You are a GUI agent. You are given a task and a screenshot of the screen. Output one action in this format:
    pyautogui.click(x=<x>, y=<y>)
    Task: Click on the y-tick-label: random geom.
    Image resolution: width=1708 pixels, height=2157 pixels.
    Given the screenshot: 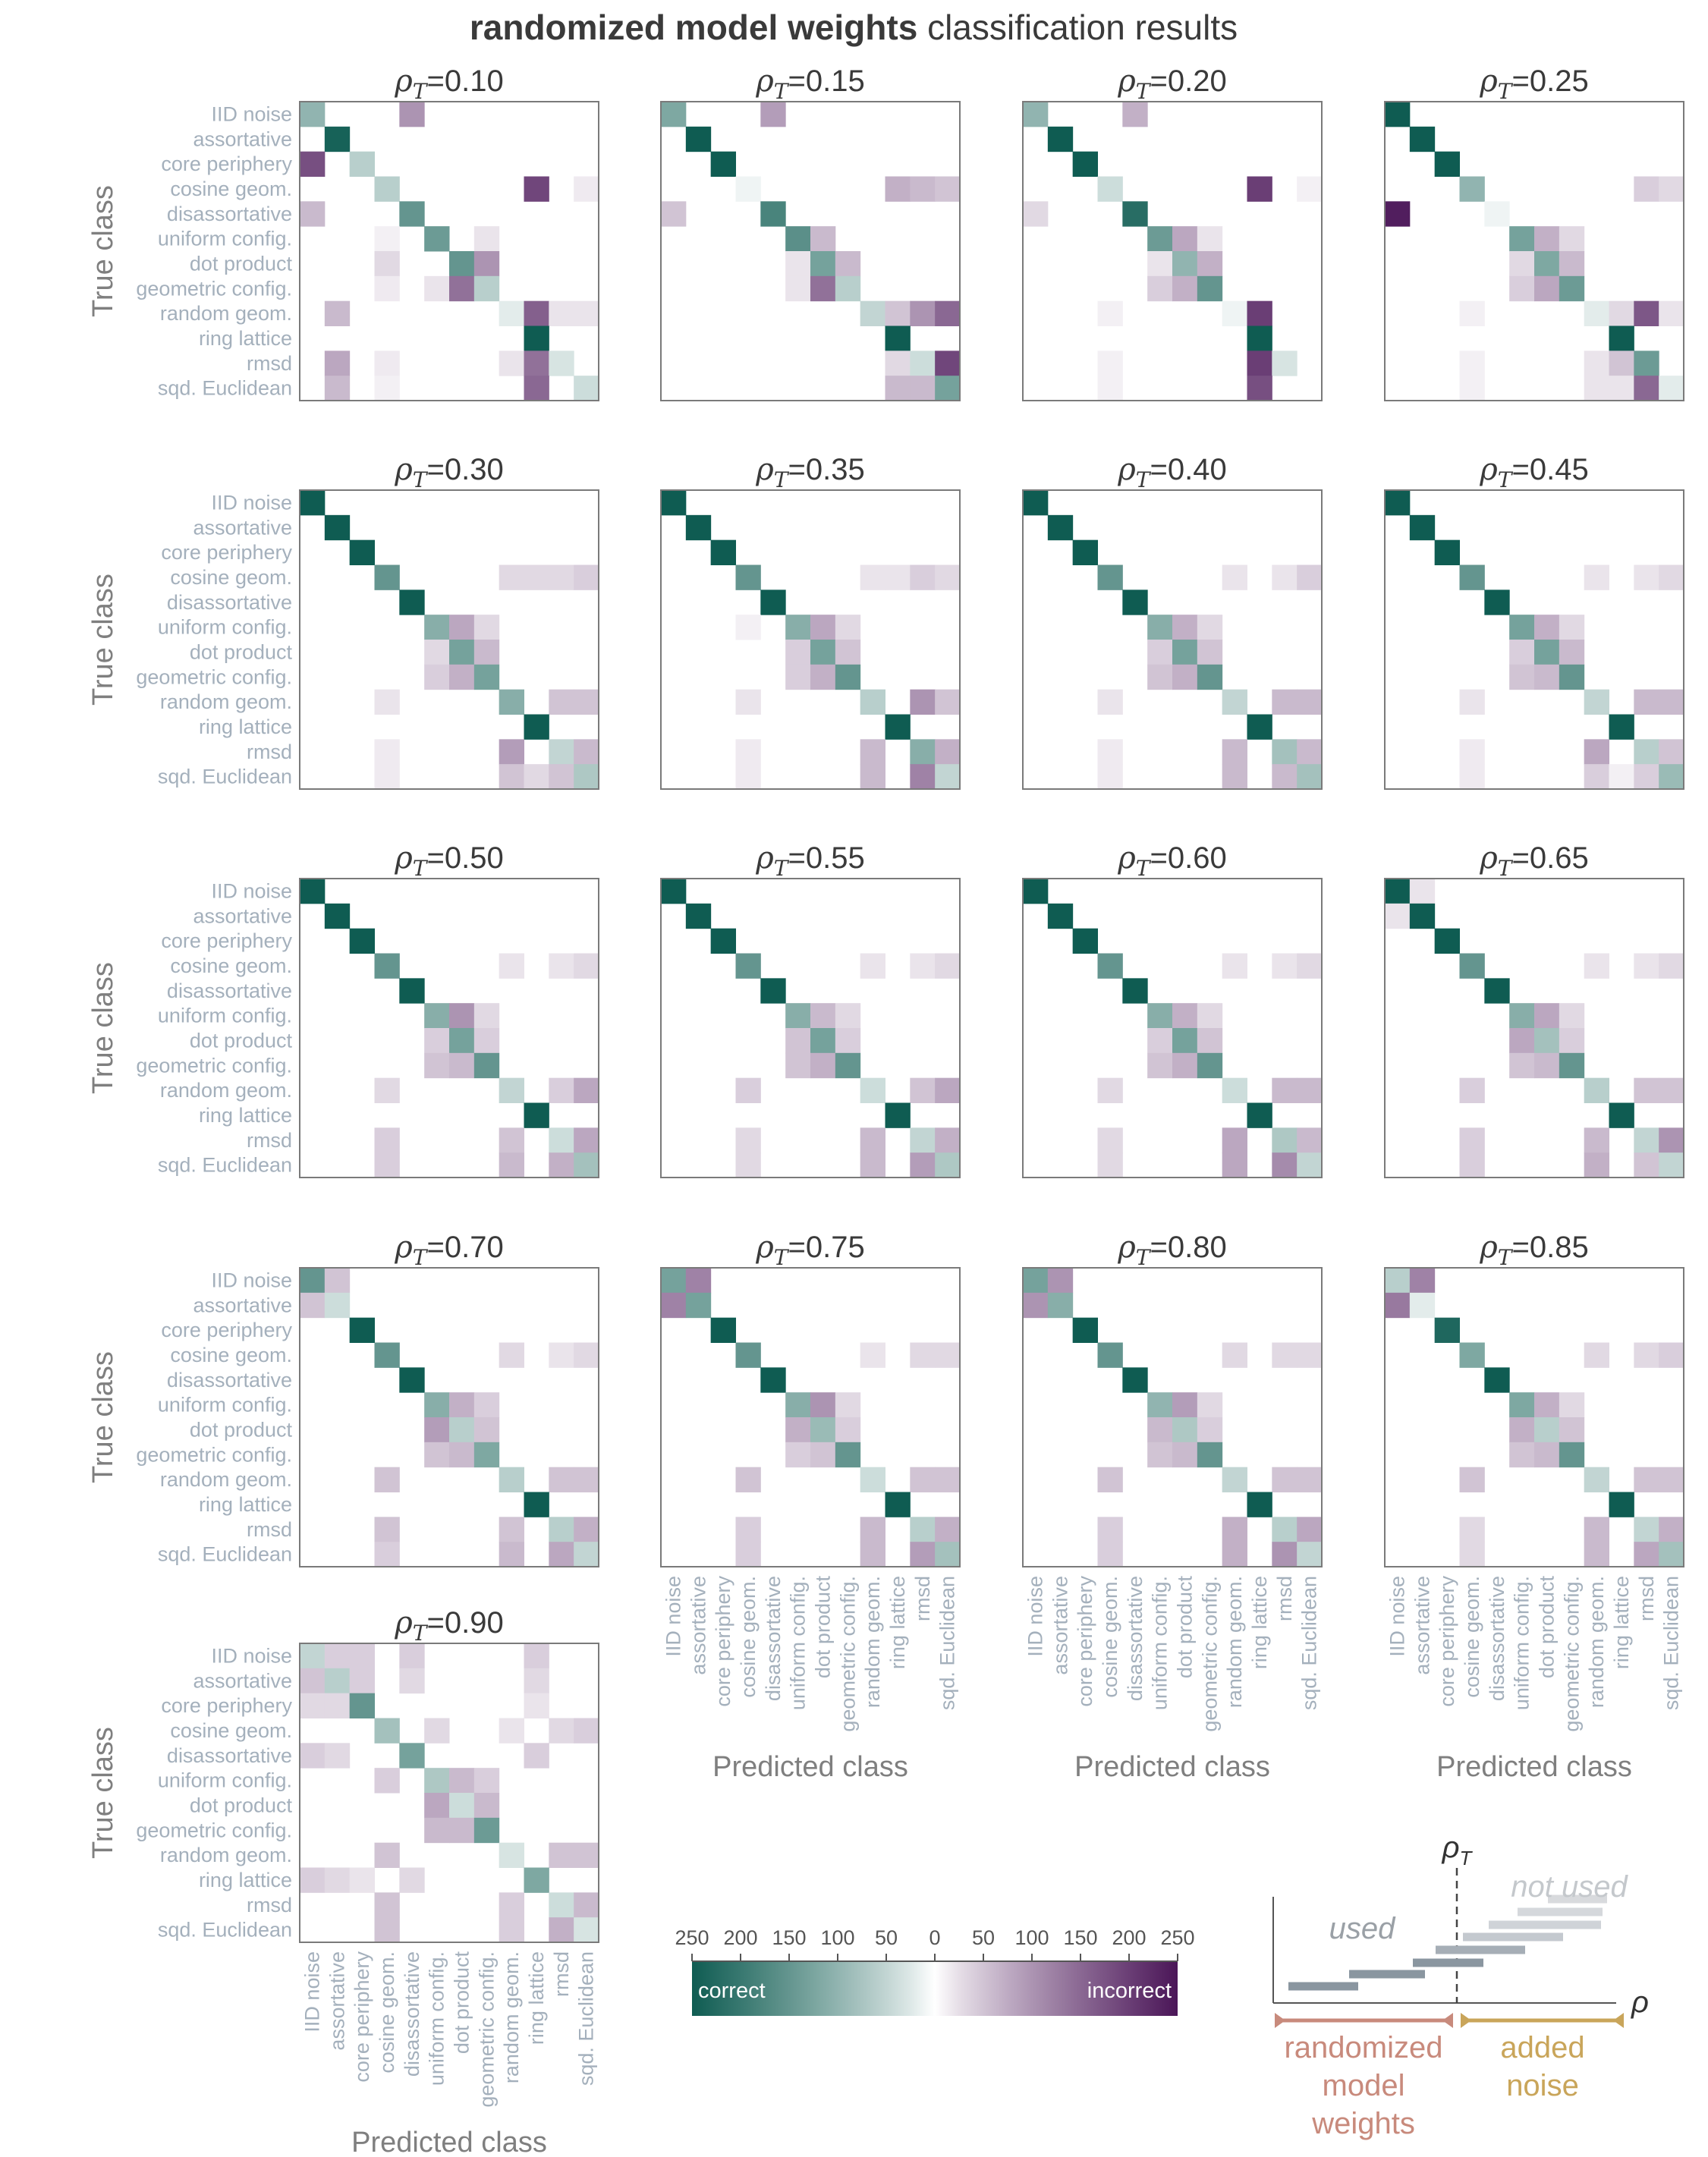 What is the action you would take?
    pyautogui.click(x=226, y=1855)
    